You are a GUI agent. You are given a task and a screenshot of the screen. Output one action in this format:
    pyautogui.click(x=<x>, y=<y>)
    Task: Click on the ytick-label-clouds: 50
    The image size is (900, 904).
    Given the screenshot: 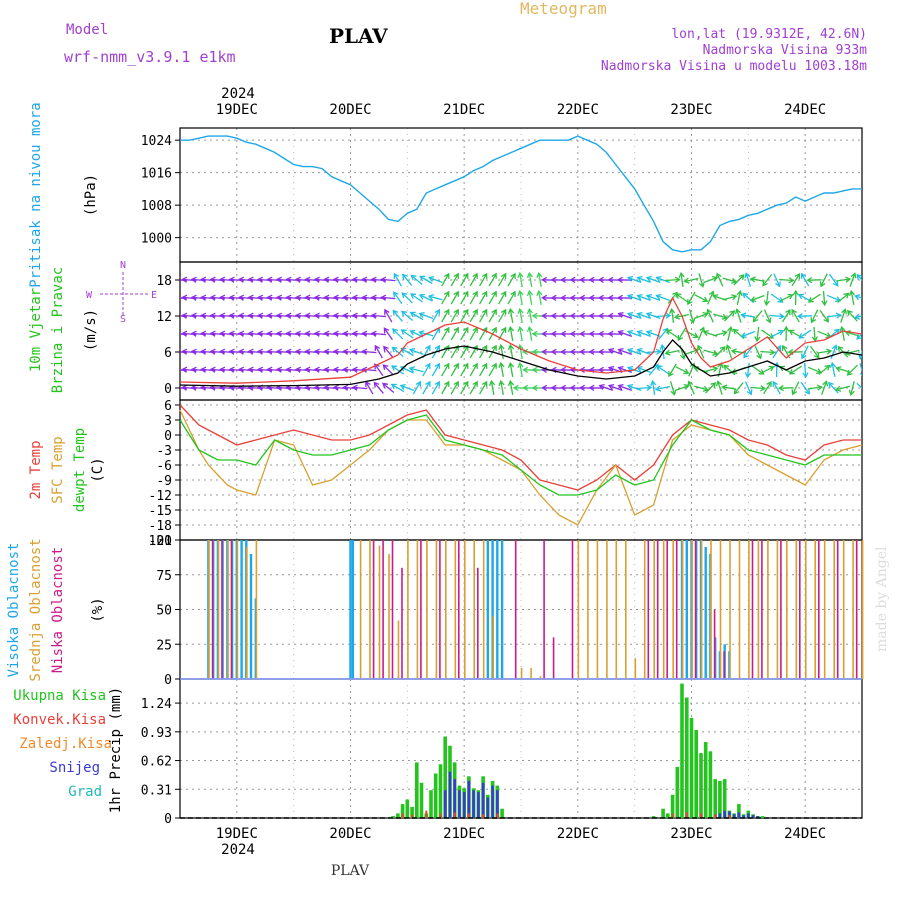 What is the action you would take?
    pyautogui.click(x=164, y=611)
    